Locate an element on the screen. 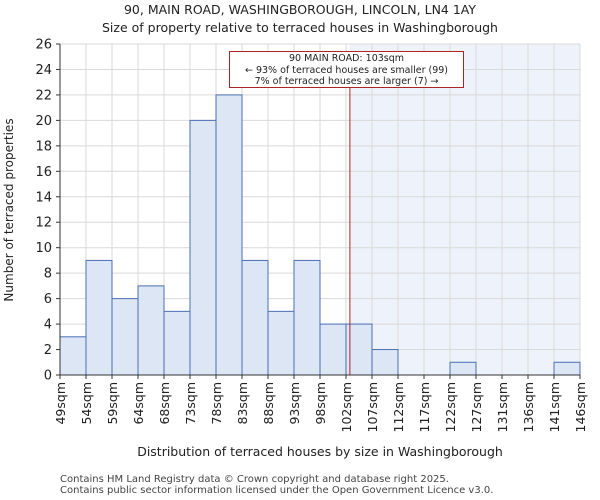 The height and width of the screenshot is (500, 600). x-tick-label: 83sqm is located at coordinates (242, 403).